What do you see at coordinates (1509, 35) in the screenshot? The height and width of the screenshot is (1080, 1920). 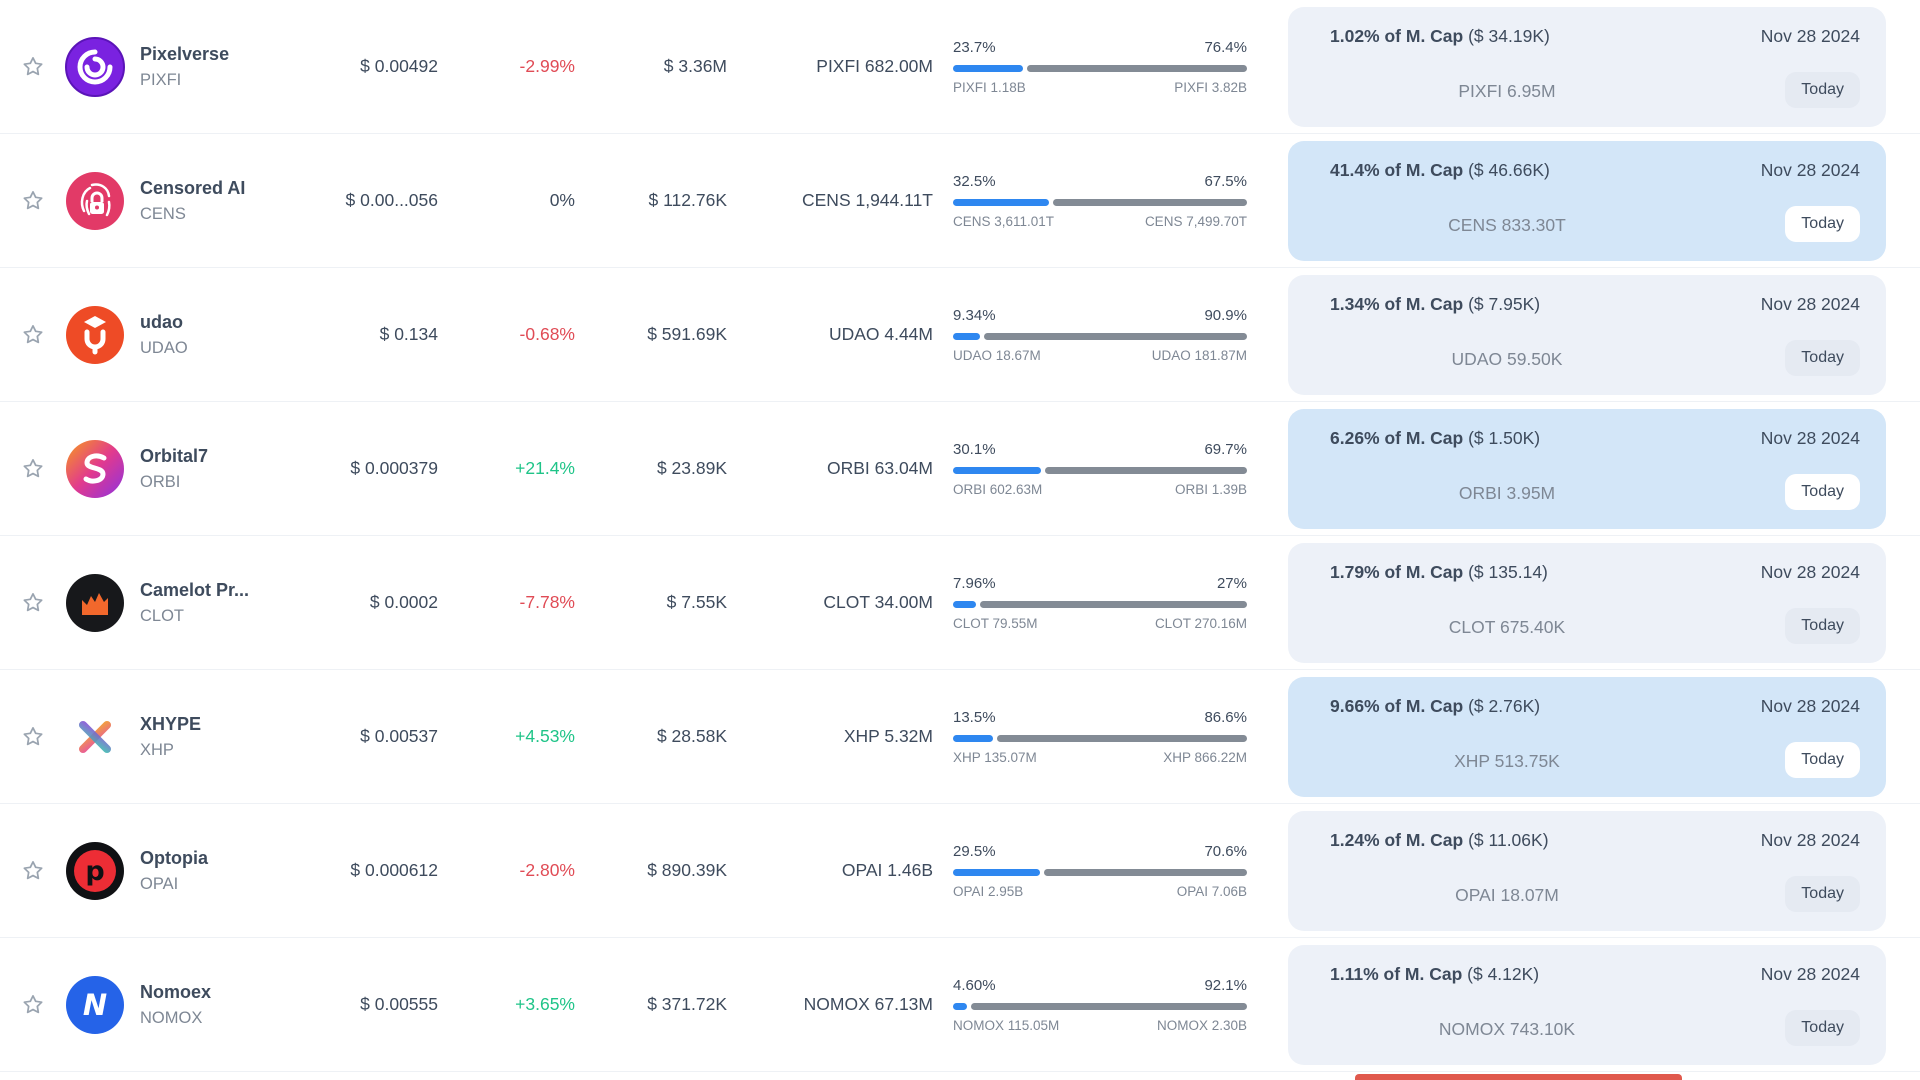 I see `mcap-usd: ($ 34.19K)` at bounding box center [1509, 35].